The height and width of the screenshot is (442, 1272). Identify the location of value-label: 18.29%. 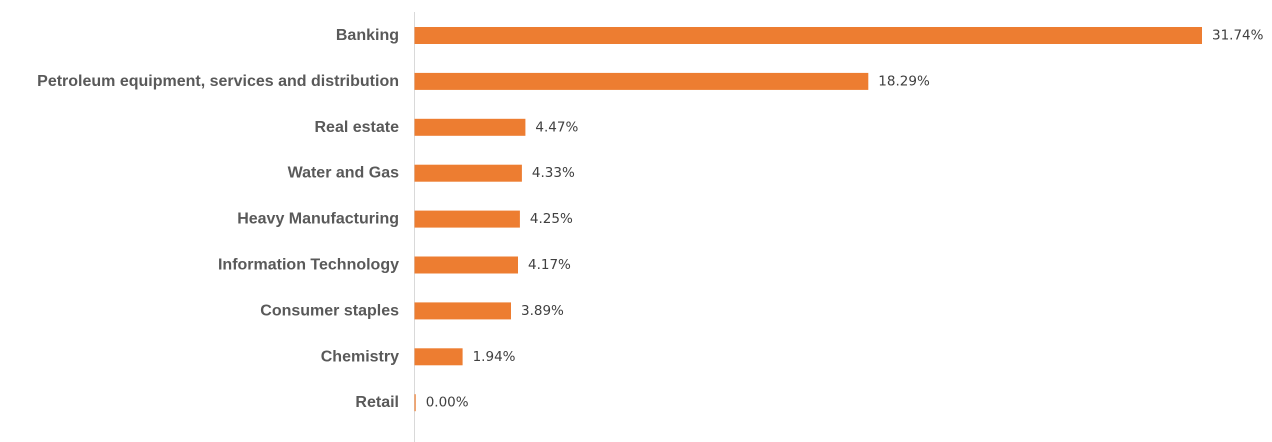
(904, 81).